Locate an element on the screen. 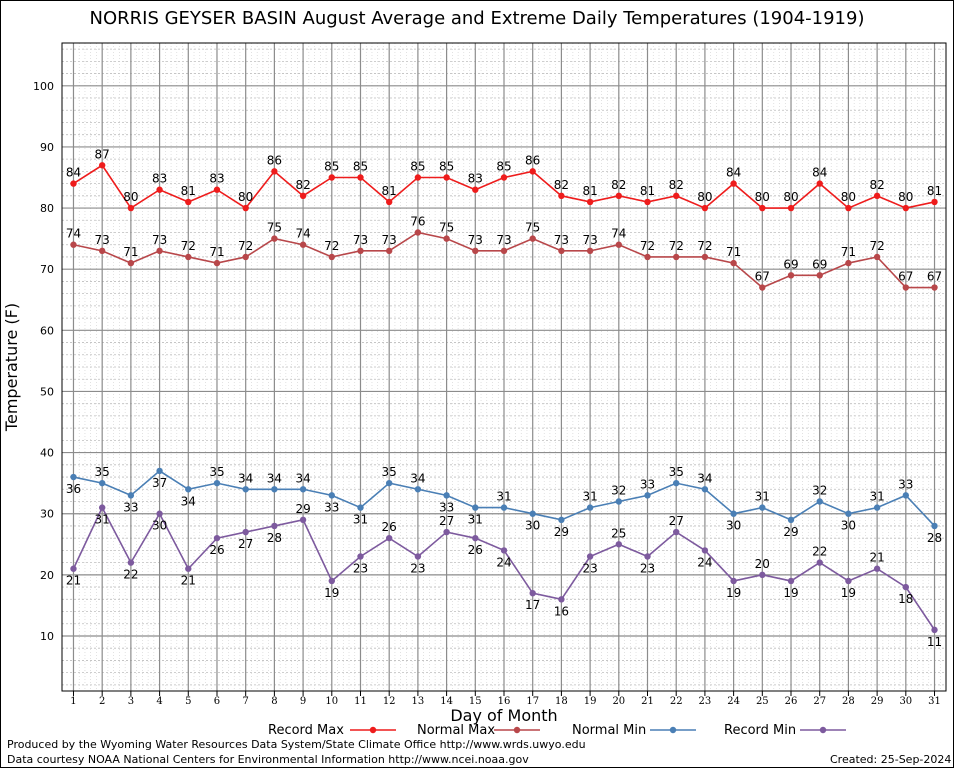 This screenshot has height=768, width=954. data-label: 28 is located at coordinates (274, 538).